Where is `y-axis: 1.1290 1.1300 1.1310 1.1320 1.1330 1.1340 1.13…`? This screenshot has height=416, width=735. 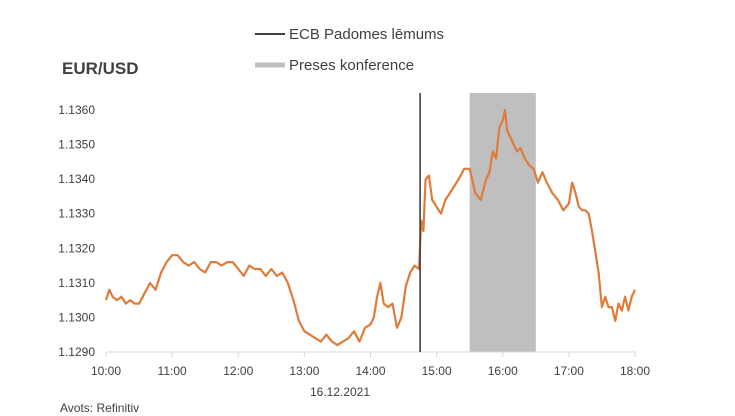 y-axis: 1.1290 1.1300 1.1310 1.1320 1.1330 1.1340 1.13… is located at coordinates (76, 231).